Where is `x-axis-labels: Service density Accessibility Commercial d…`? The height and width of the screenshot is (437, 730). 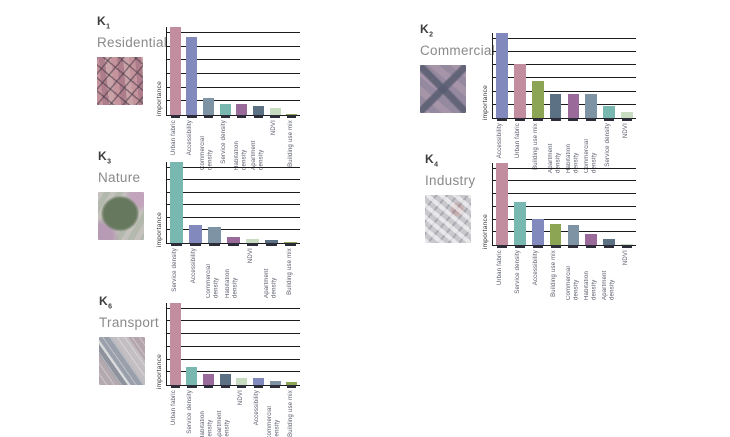 x-axis-labels: Service density Accessibility Commercial d… is located at coordinates (233, 273).